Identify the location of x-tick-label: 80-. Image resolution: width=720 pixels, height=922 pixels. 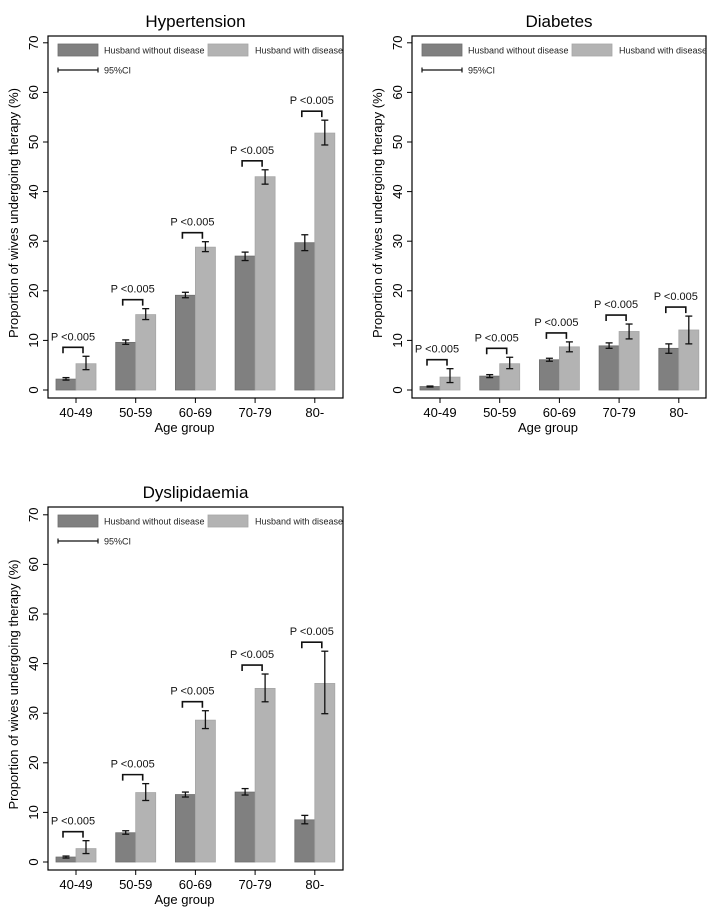
(678, 412).